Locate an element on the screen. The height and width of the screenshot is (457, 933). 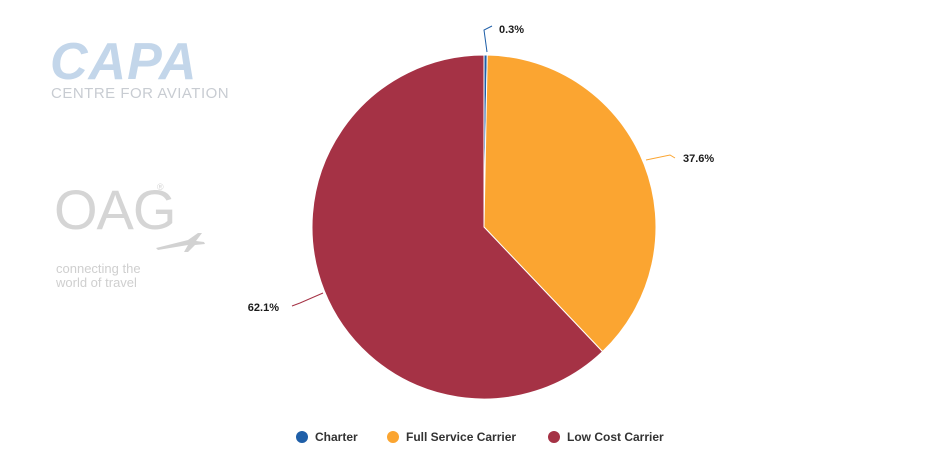
connector-low-cost-carrier is located at coordinates (307, 299).